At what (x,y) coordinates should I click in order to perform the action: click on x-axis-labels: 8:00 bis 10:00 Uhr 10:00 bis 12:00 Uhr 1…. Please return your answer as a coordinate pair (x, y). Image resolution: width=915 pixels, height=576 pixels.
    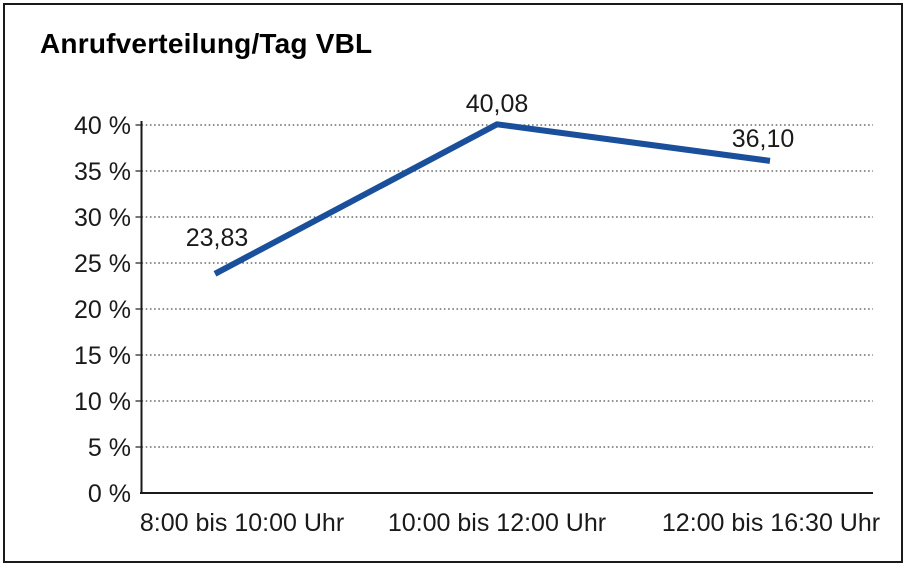
    Looking at the image, I should click on (510, 523).